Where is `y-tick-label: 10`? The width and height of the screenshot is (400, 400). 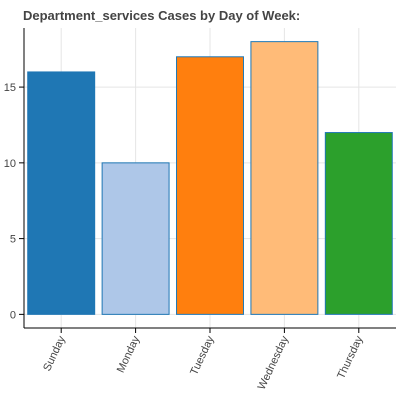 y-tick-label: 10 is located at coordinates (10, 164).